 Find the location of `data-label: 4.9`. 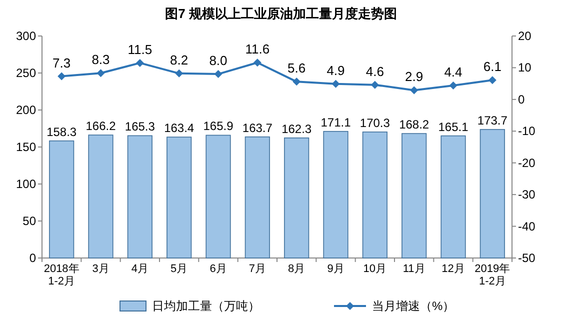

data-label: 4.9 is located at coordinates (335, 70).